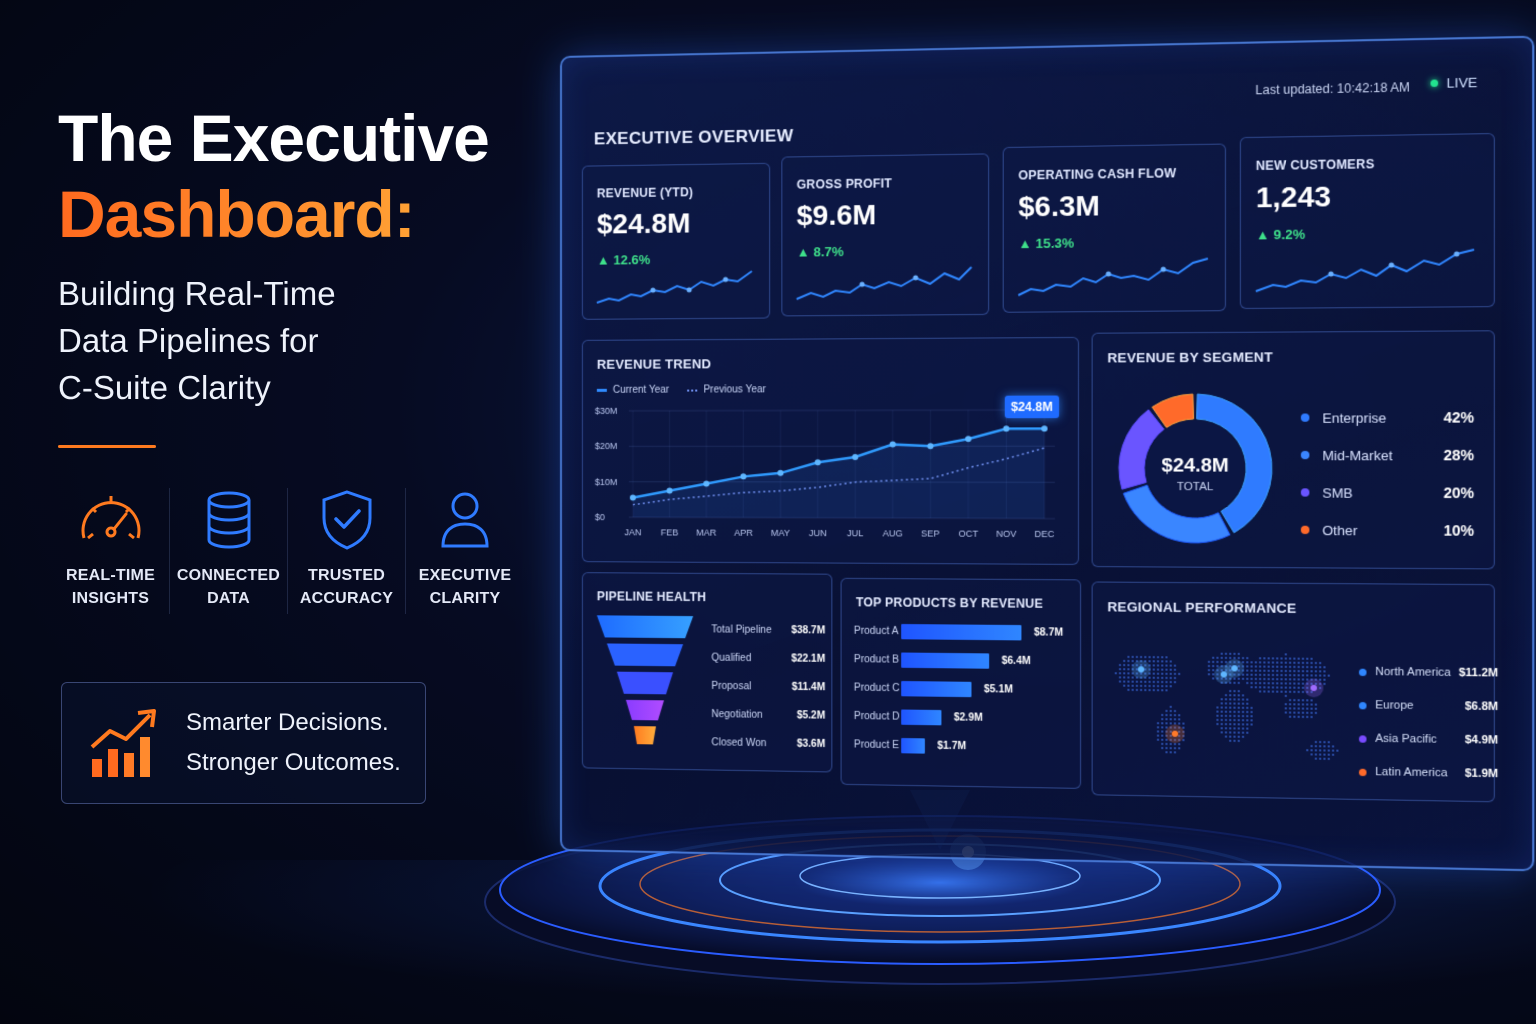 The image size is (1536, 1024). I want to click on kpi-card-gross-profit: GROSS PROFIT $9.6M ▲ 8.7%, so click(885, 234).